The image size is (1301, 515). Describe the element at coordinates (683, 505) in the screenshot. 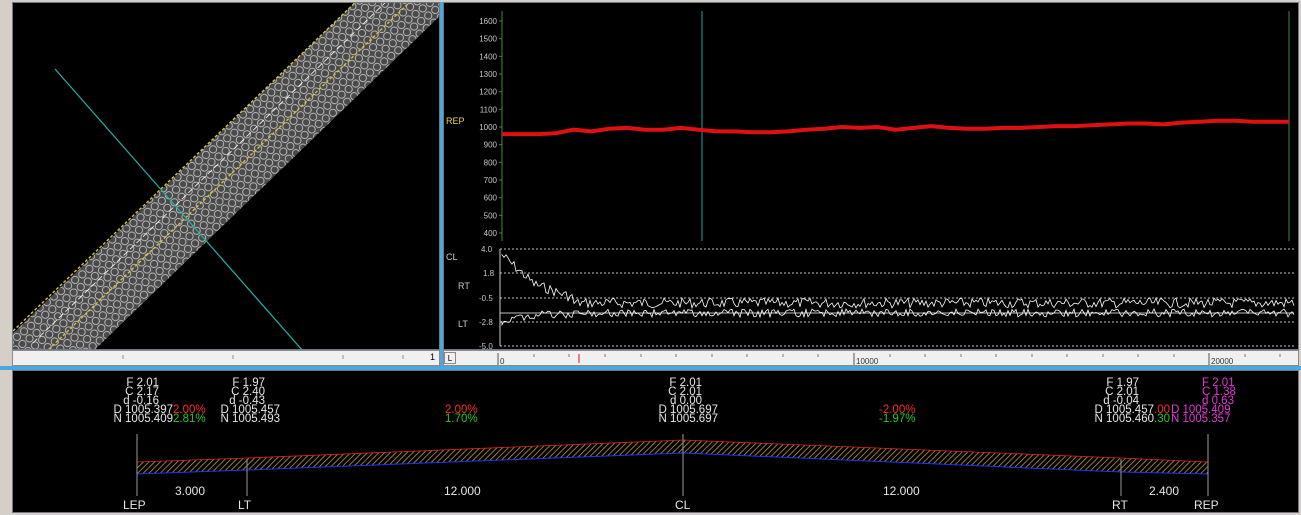

I see `point-label-cl: CL` at that location.